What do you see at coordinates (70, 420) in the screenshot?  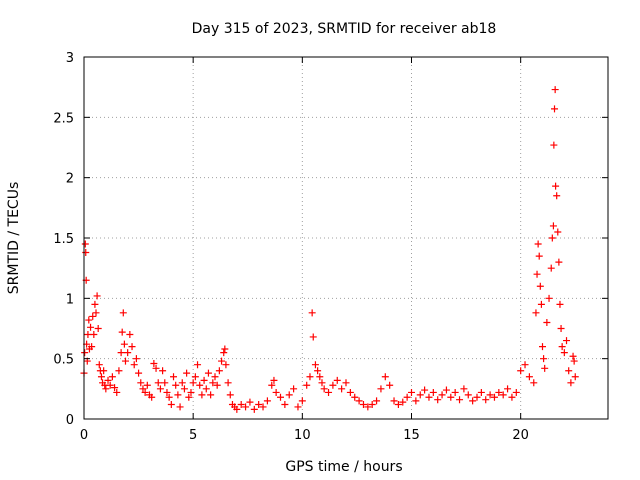 I see `y-tick-label: 0` at bounding box center [70, 420].